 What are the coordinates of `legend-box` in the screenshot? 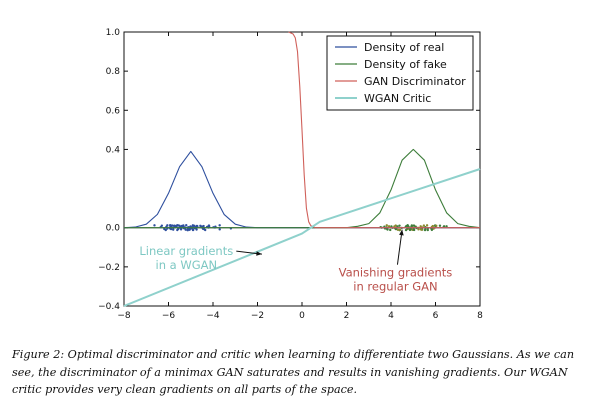 It's located at (400, 73).